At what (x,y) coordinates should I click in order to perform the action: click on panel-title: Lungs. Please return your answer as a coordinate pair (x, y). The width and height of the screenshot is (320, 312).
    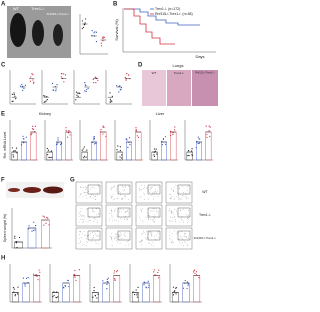
    Looking at the image, I should click on (178, 65).